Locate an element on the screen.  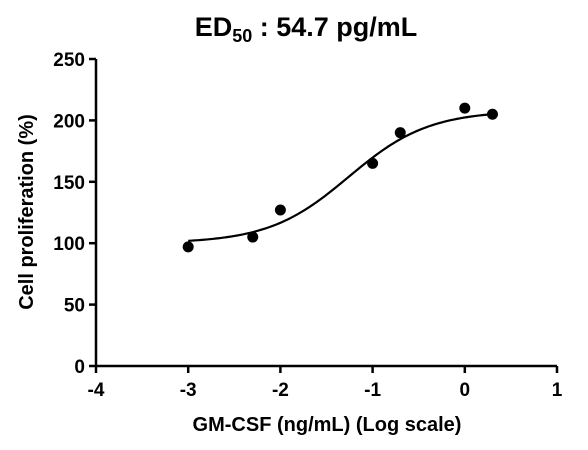
fit-curve is located at coordinates (340, 177).